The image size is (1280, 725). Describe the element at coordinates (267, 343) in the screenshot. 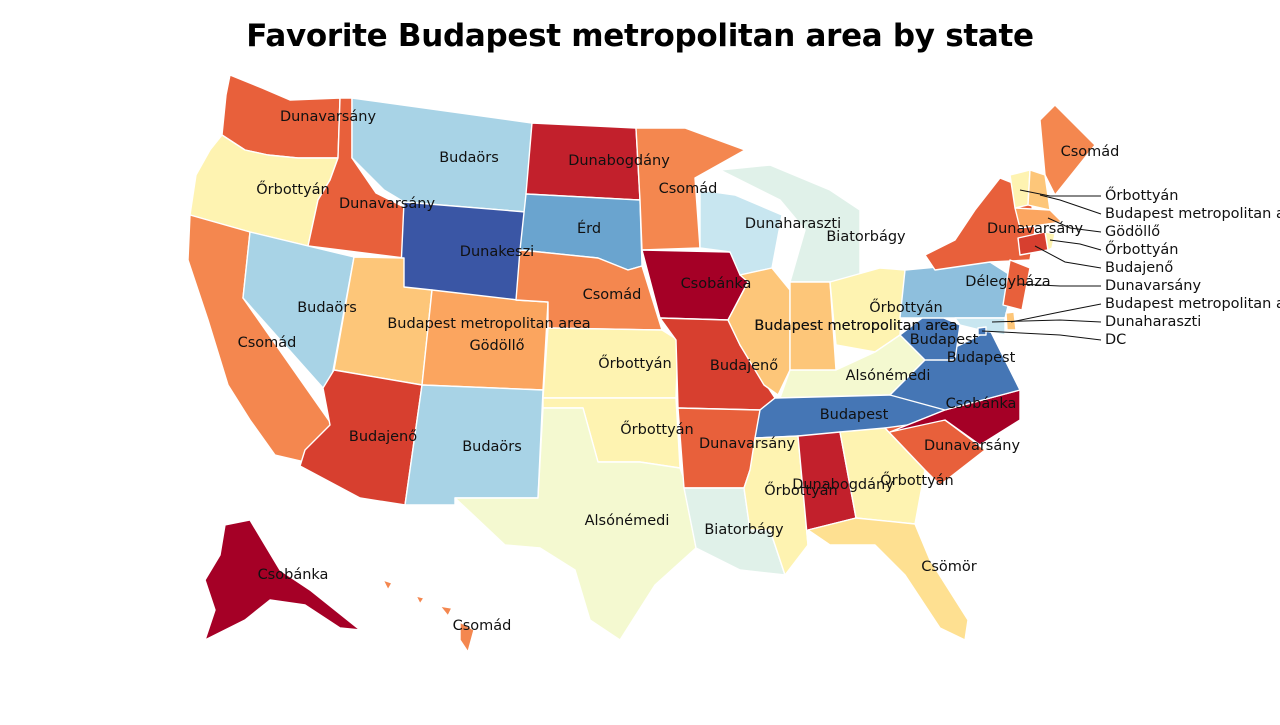

I see `state-label-ca: Csomád` at that location.